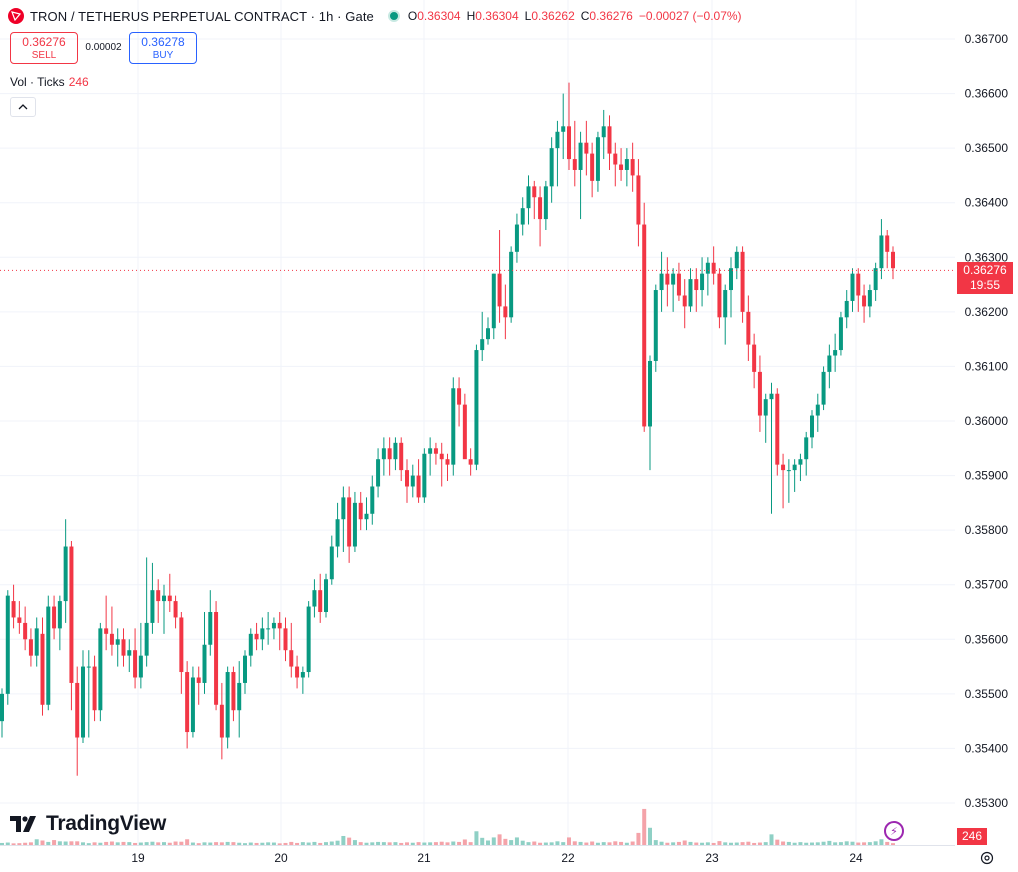 This screenshot has height=872, width=1018. What do you see at coordinates (987, 858) in the screenshot?
I see `gear-icon` at bounding box center [987, 858].